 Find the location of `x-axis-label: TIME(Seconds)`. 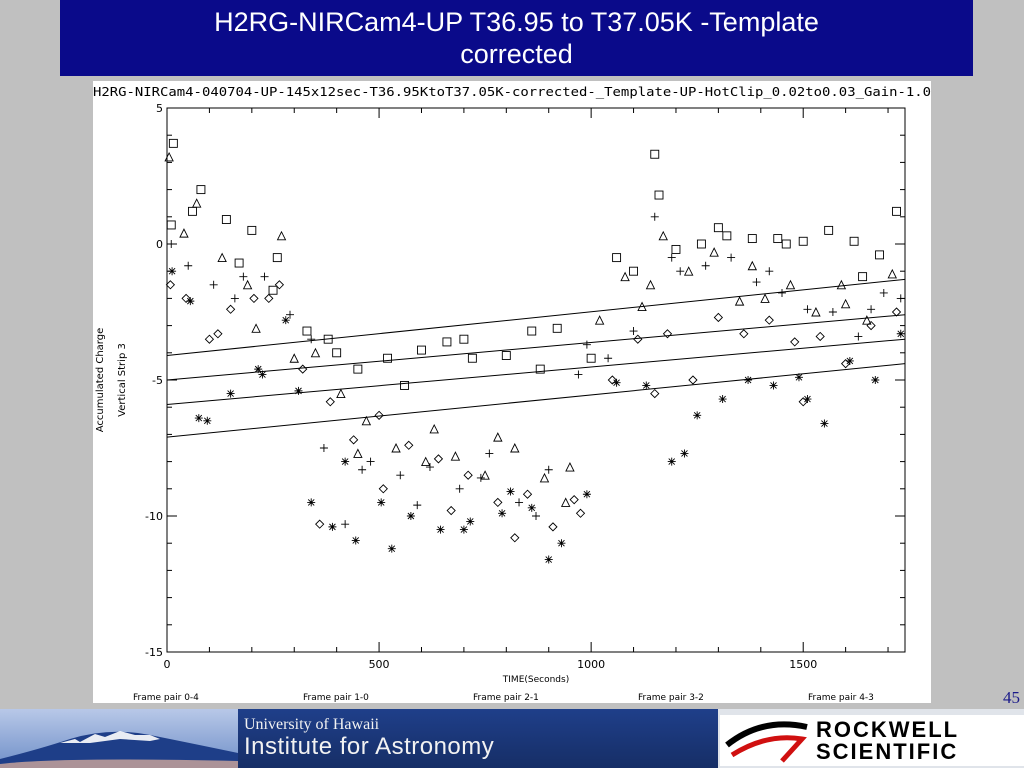

x-axis-label: TIME(Seconds) is located at coordinates (535, 680).